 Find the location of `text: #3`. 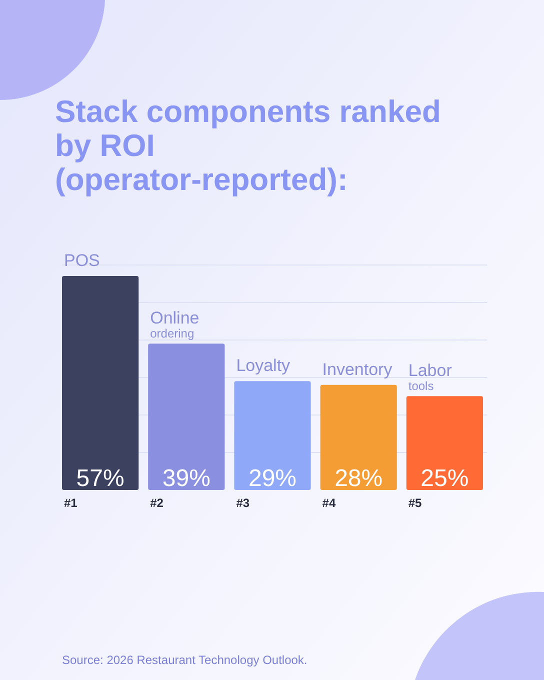

text: #3 is located at coordinates (243, 503).